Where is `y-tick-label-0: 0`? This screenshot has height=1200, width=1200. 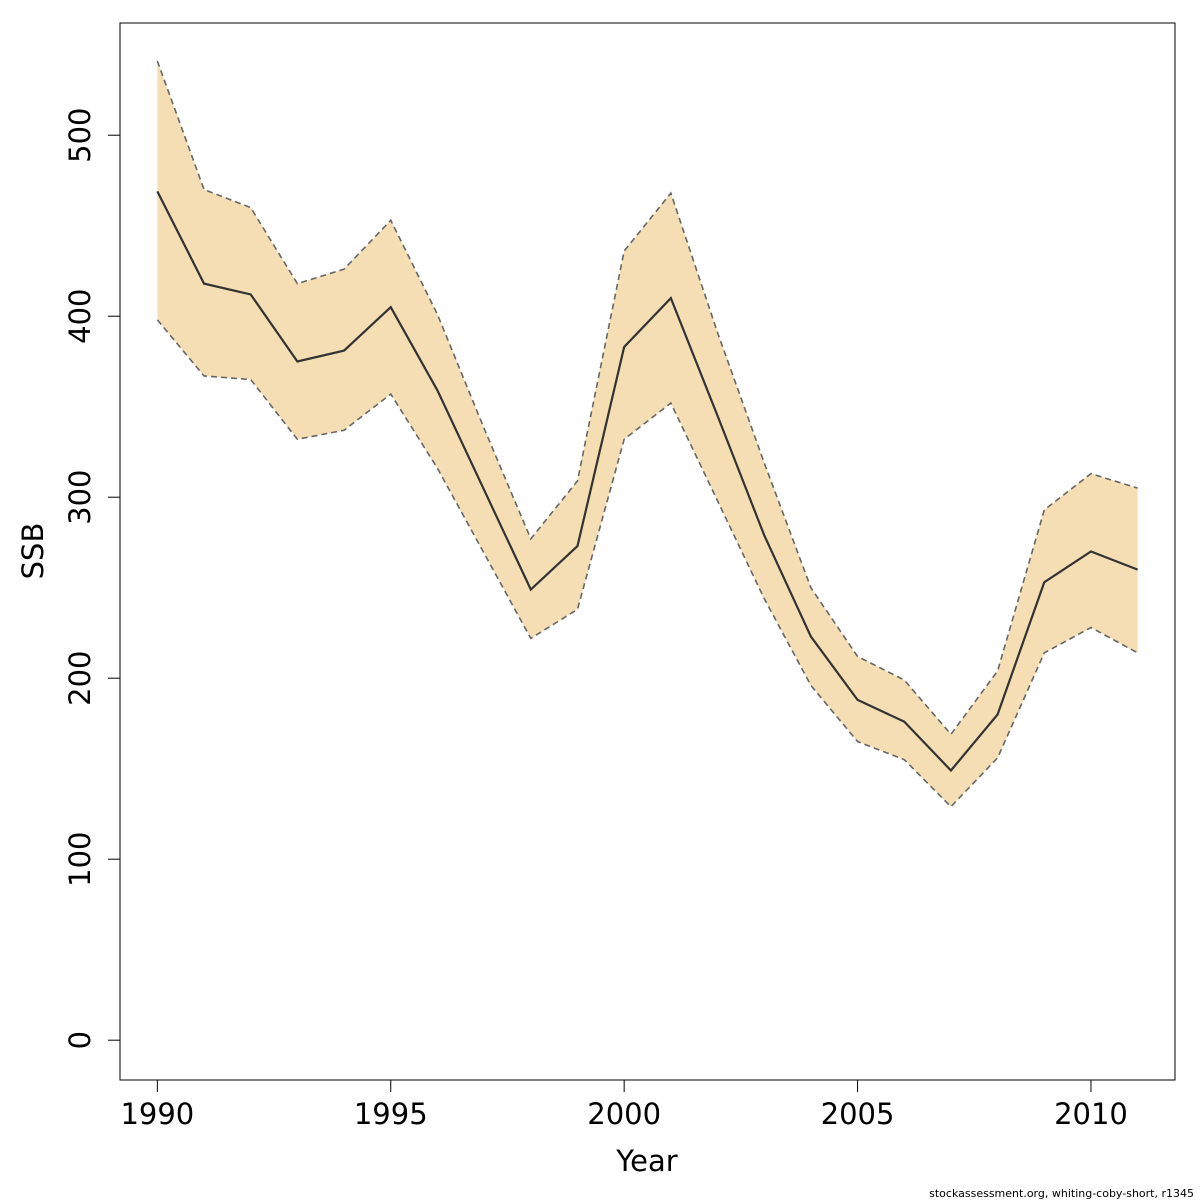
y-tick-label-0: 0 is located at coordinates (80, 1040).